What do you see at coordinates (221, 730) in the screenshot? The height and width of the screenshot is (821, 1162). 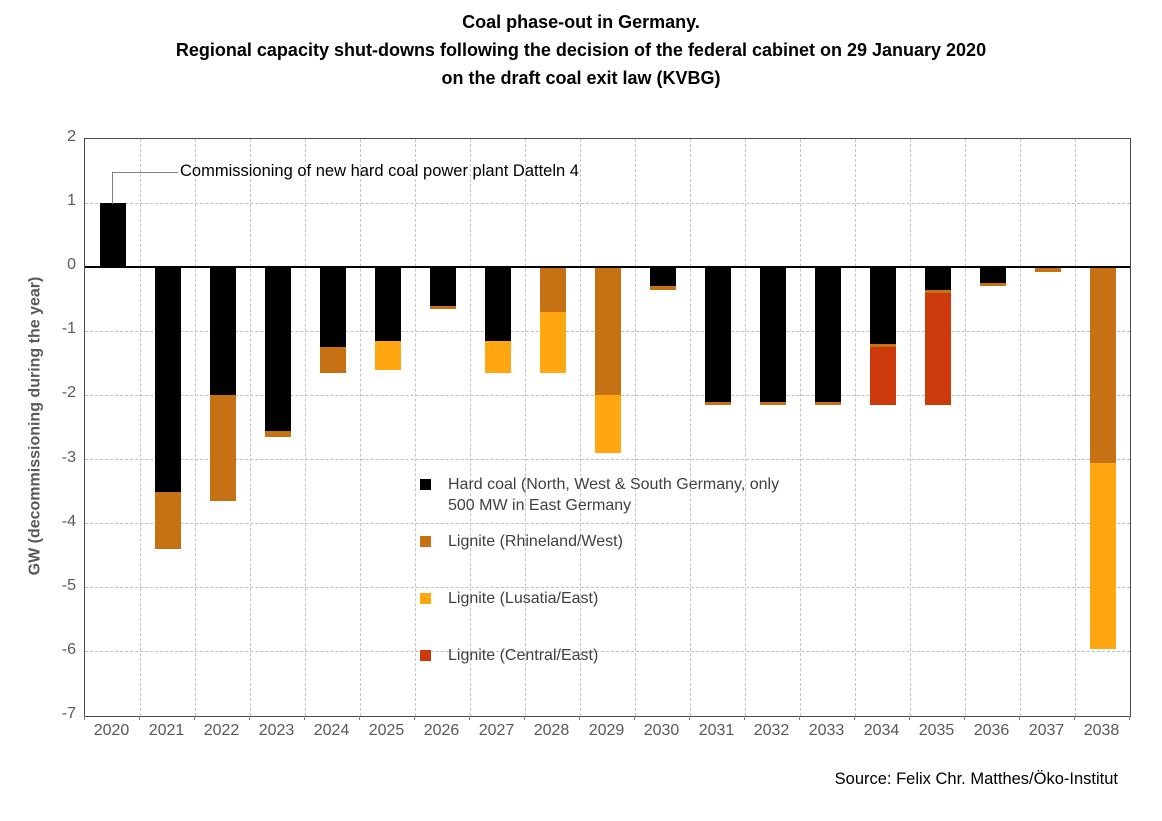 I see `x-tick-label: 2022` at bounding box center [221, 730].